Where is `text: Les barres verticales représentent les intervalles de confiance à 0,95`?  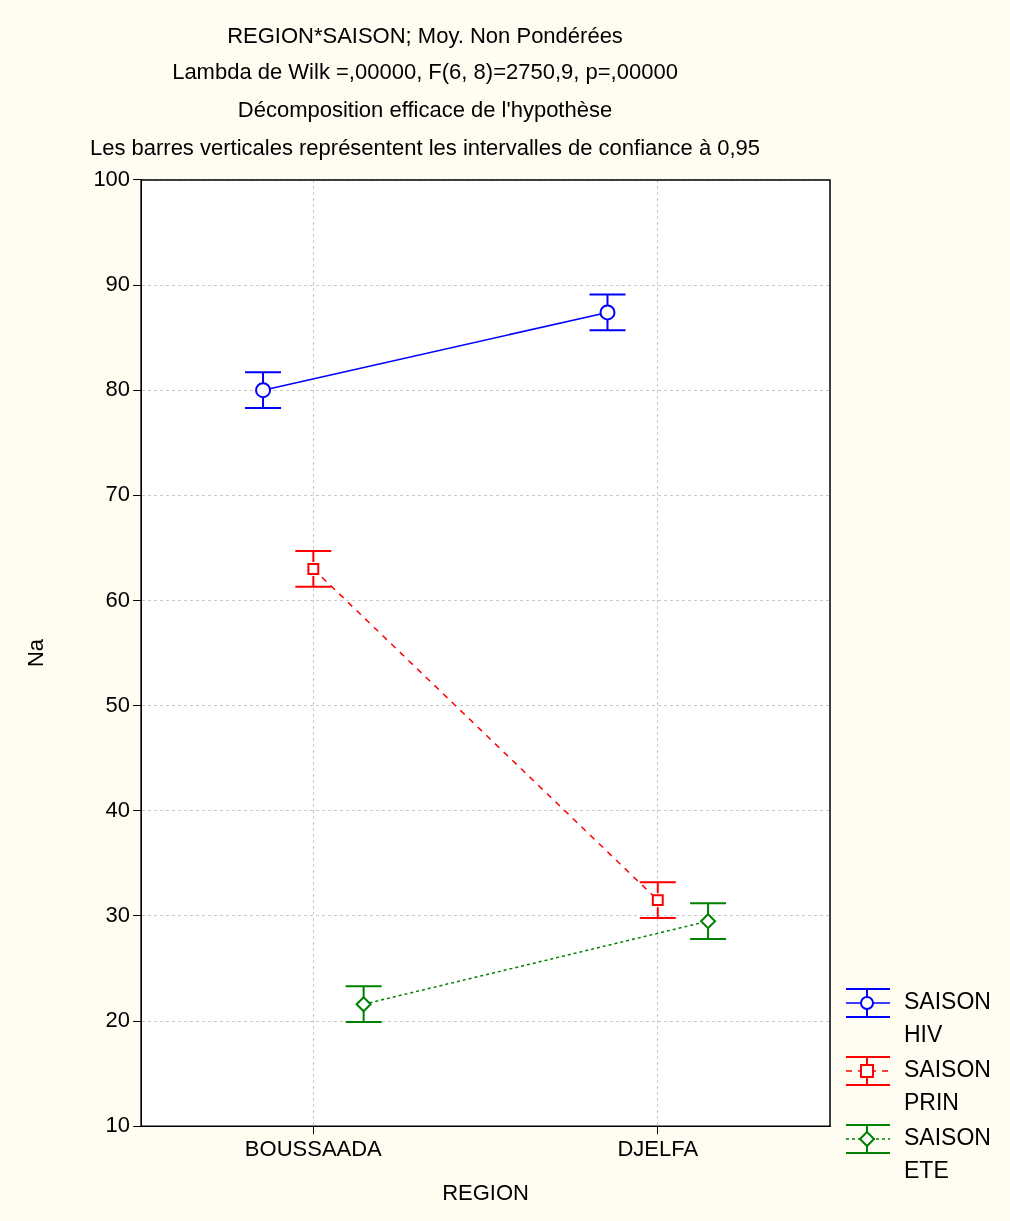 text: Les barres verticales représentent les intervalles de confiance à 0,95 is located at coordinates (425, 148).